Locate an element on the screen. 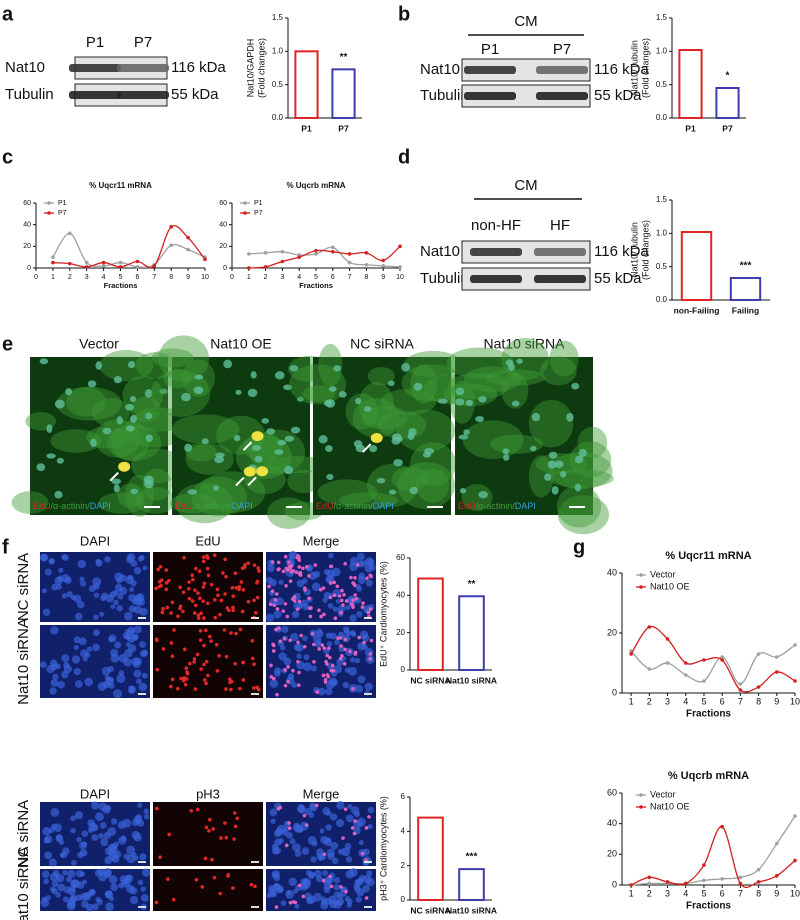 The height and width of the screenshot is (920, 800). x-tick-label: 10 is located at coordinates (400, 277).